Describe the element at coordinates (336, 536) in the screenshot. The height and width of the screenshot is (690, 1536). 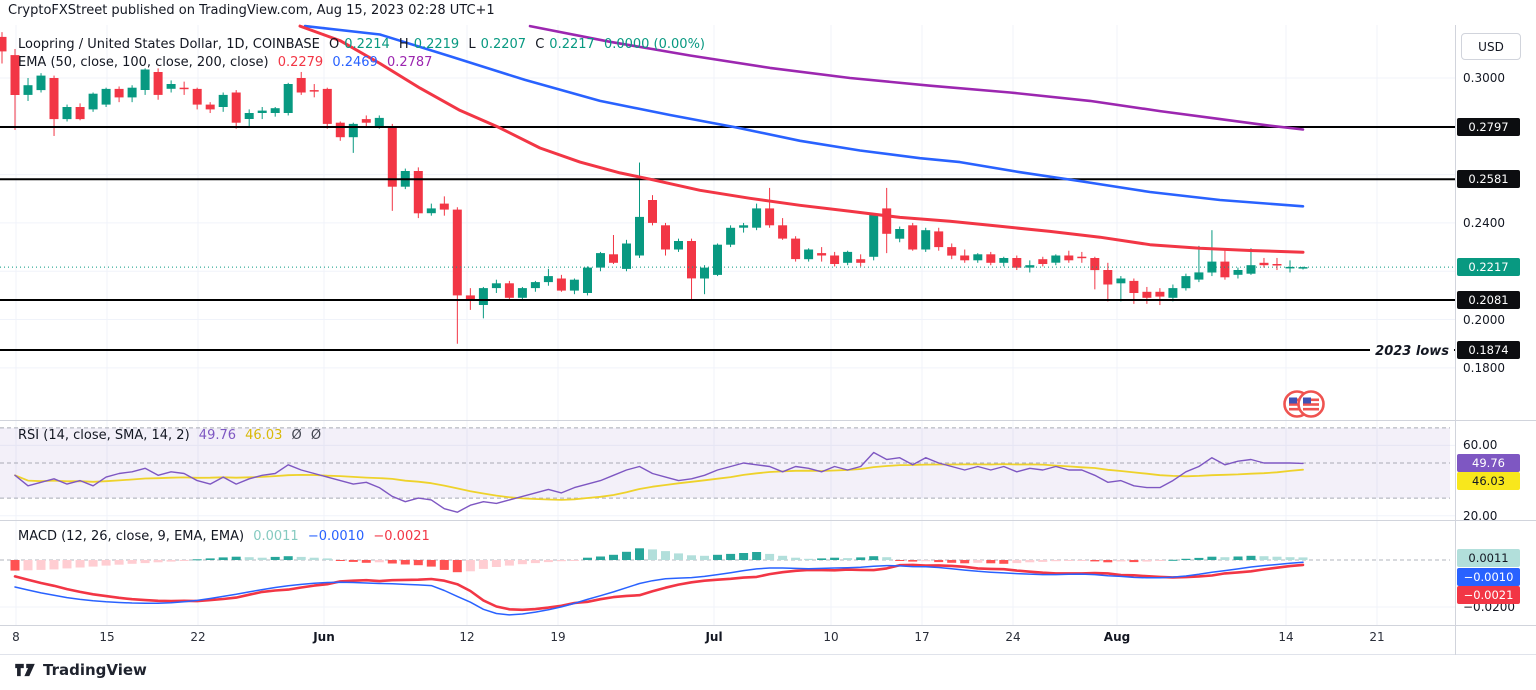
I see `macd-line-value: −0.0010` at that location.